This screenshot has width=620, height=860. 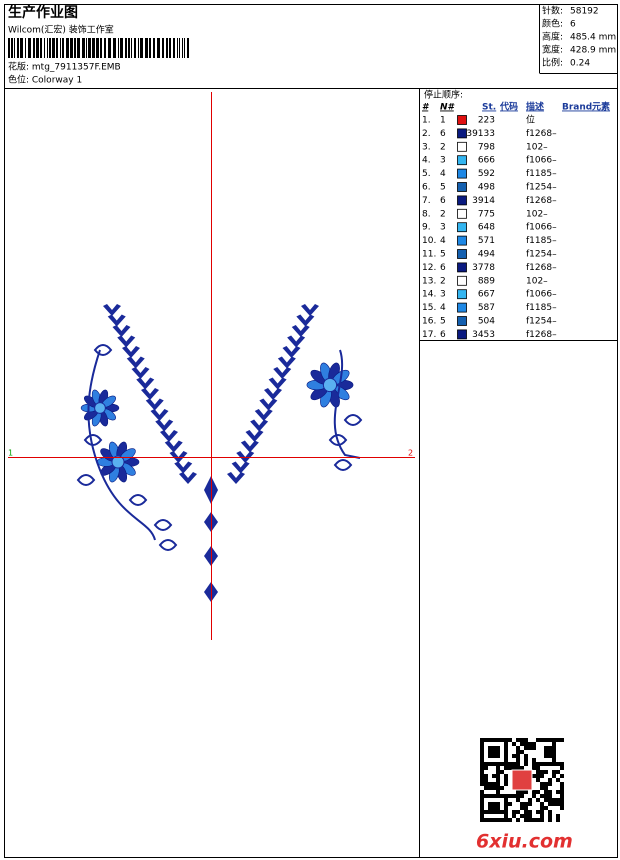 What do you see at coordinates (541, 308) in the screenshot?
I see `row-description: f1185–` at bounding box center [541, 308].